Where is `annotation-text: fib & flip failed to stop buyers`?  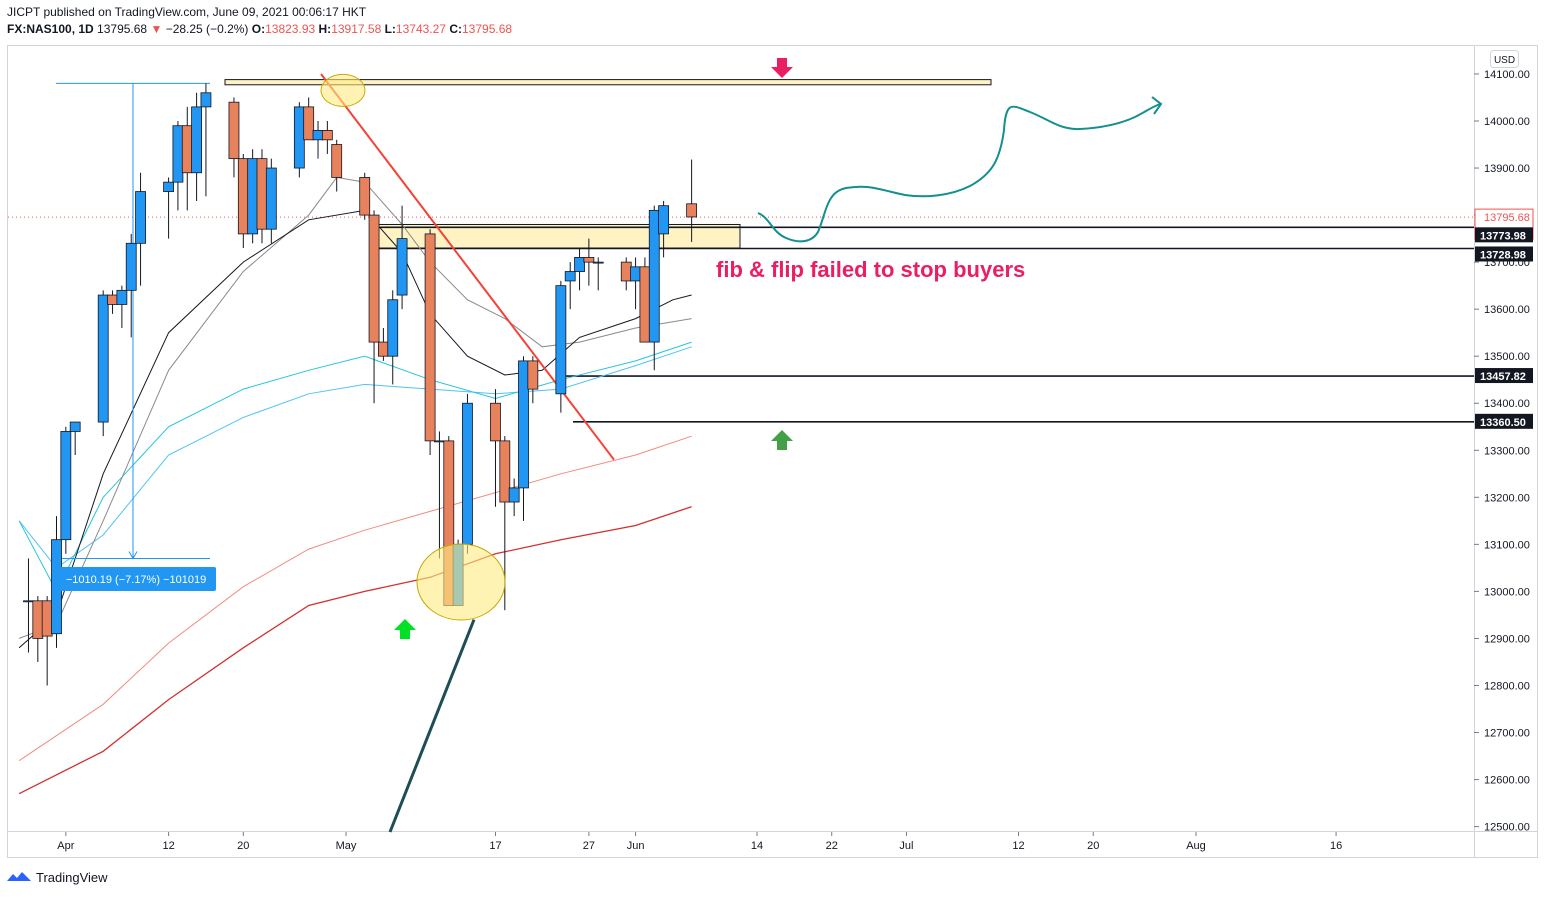 annotation-text: fib & flip failed to stop buyers is located at coordinates (870, 269).